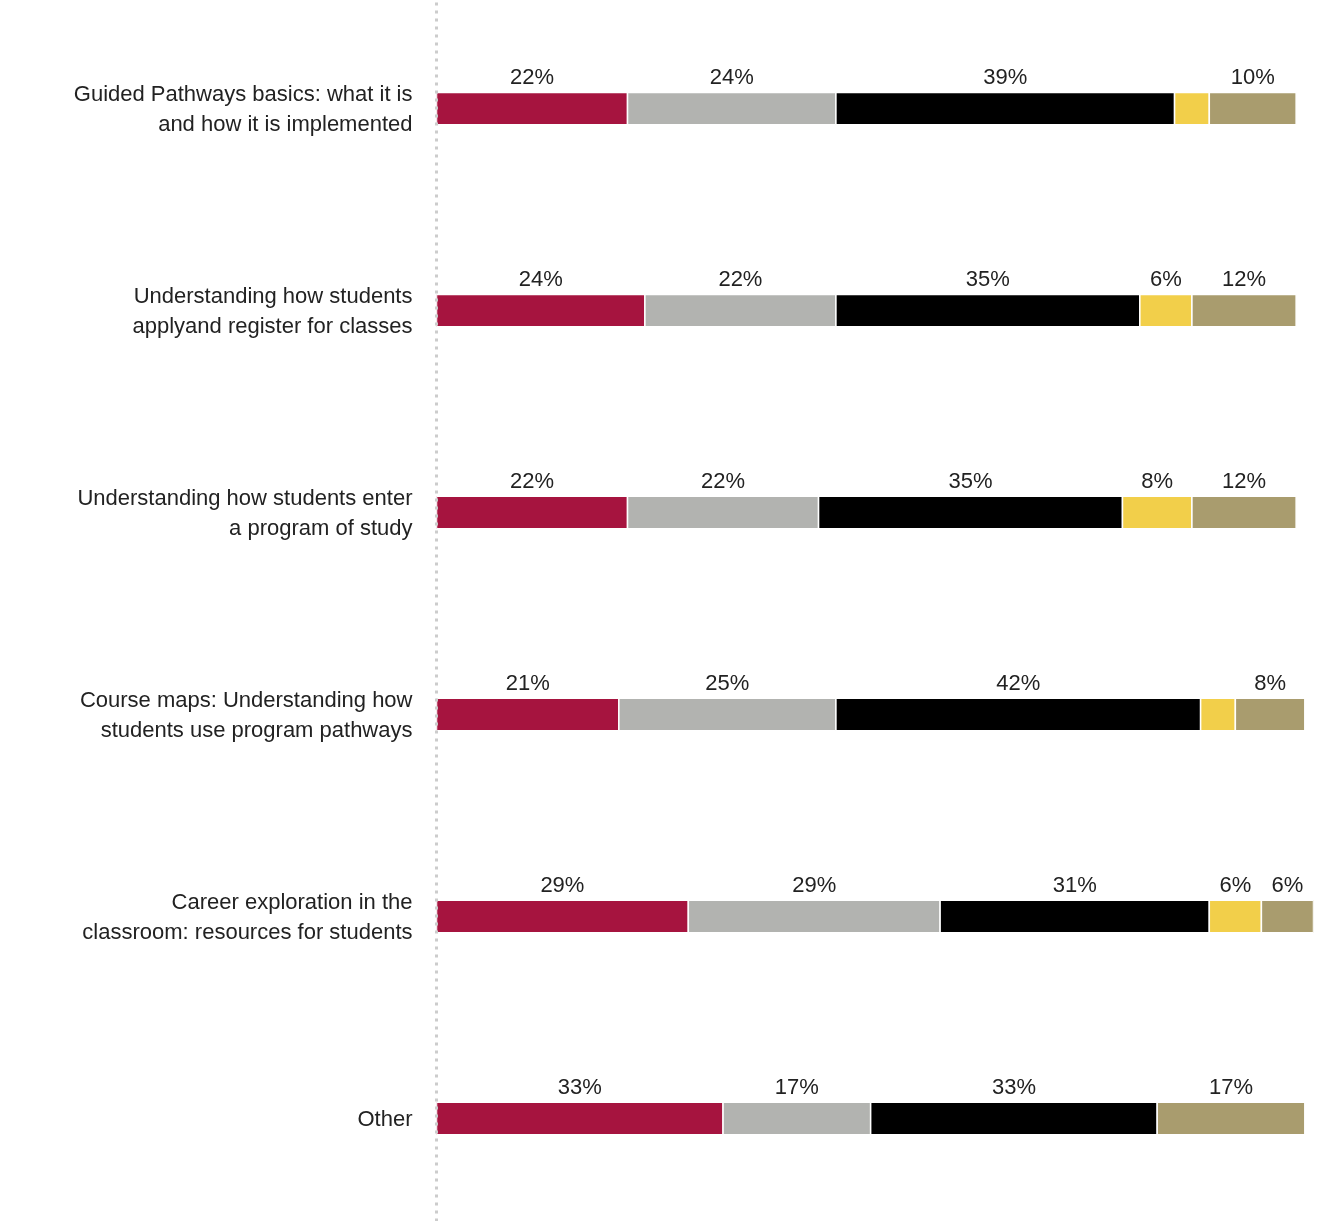  I want to click on y-tick-label: Guided Pathways basics: what it is and how it is implemented, so click(243, 109).